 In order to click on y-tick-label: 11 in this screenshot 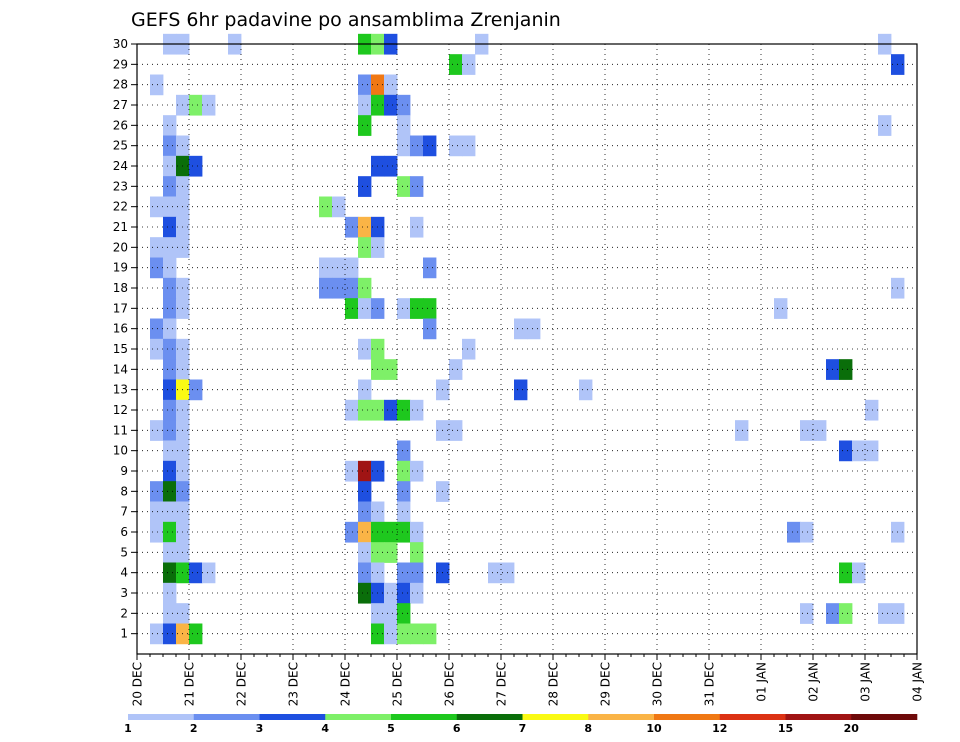, I will do `click(120, 430)`.